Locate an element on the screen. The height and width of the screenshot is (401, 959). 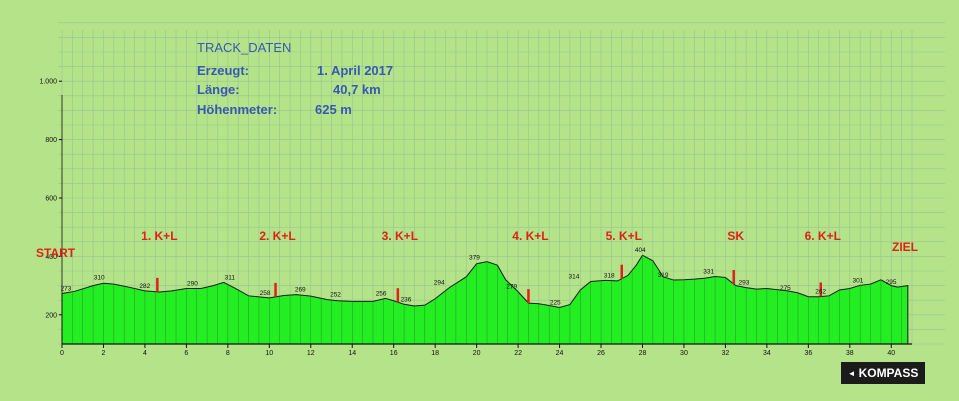
elevation-point-label: 236 is located at coordinates (406, 299).